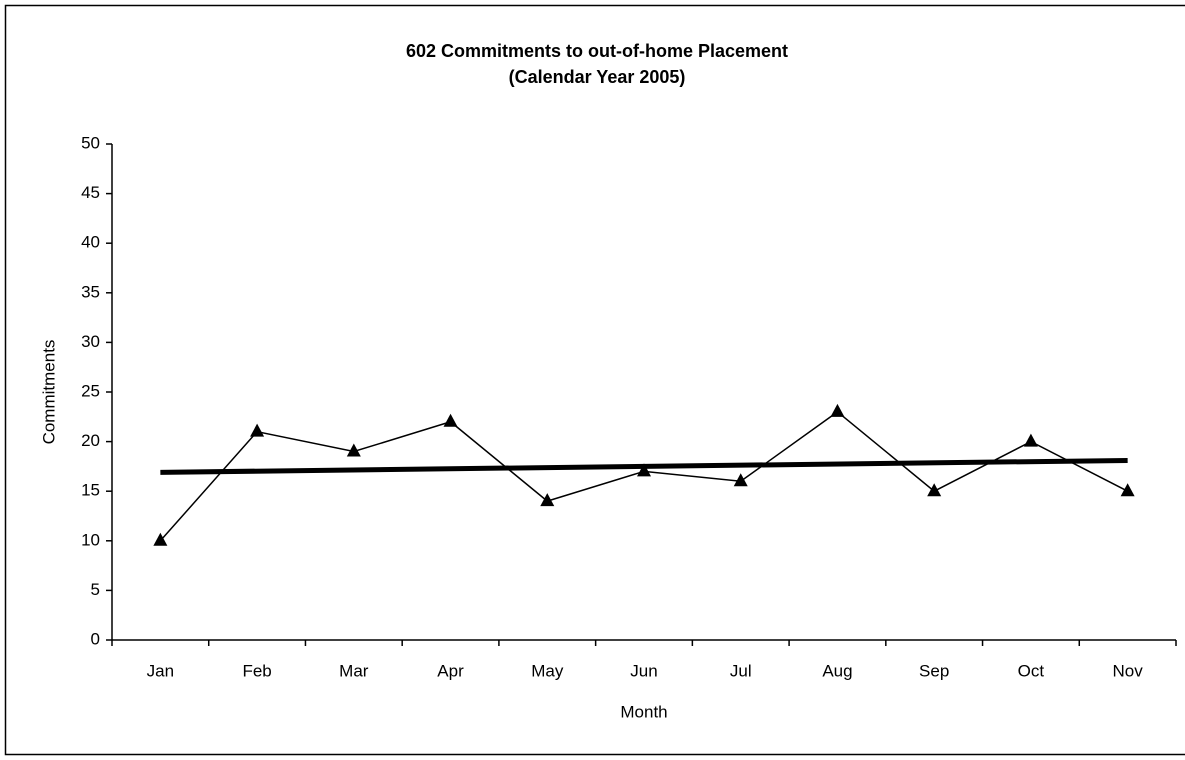 This screenshot has width=1185, height=760. What do you see at coordinates (643, 711) in the screenshot?
I see `x-axis-label: Month` at bounding box center [643, 711].